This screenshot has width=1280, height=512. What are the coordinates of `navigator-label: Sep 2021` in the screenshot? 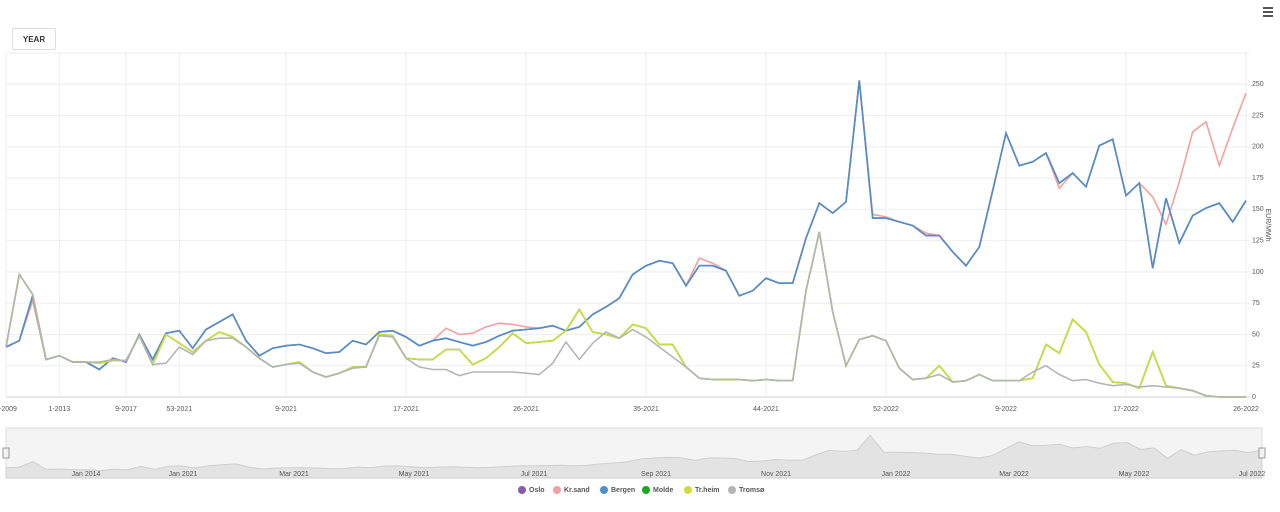 It's located at (656, 474).